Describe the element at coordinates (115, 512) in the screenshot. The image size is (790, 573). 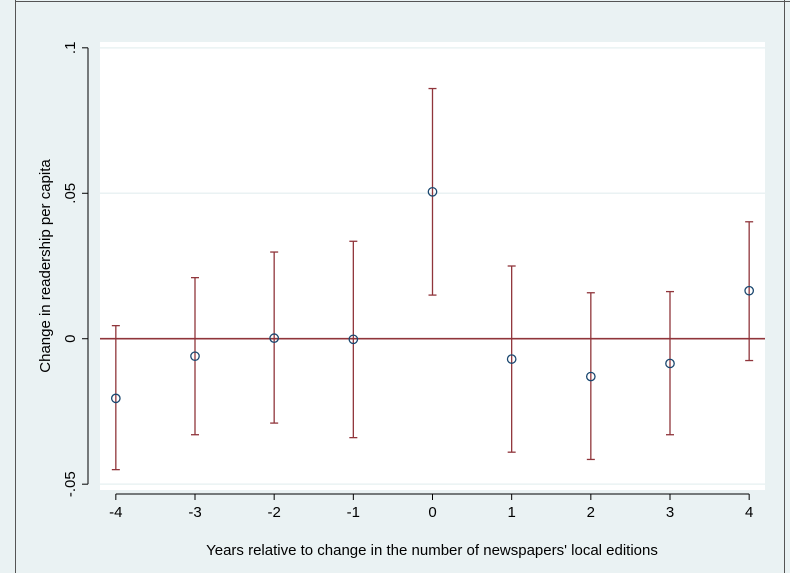
I see `x-tick-label-0: -4` at that location.